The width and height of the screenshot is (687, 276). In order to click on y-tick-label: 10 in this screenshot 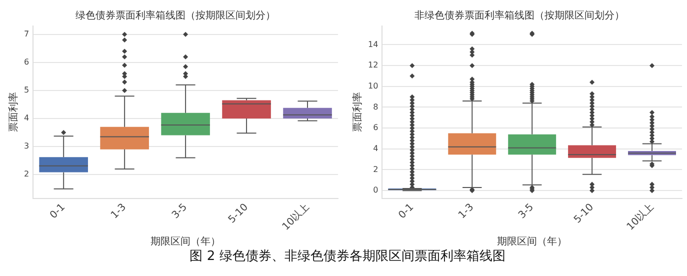, I will do `click(373, 85)`.